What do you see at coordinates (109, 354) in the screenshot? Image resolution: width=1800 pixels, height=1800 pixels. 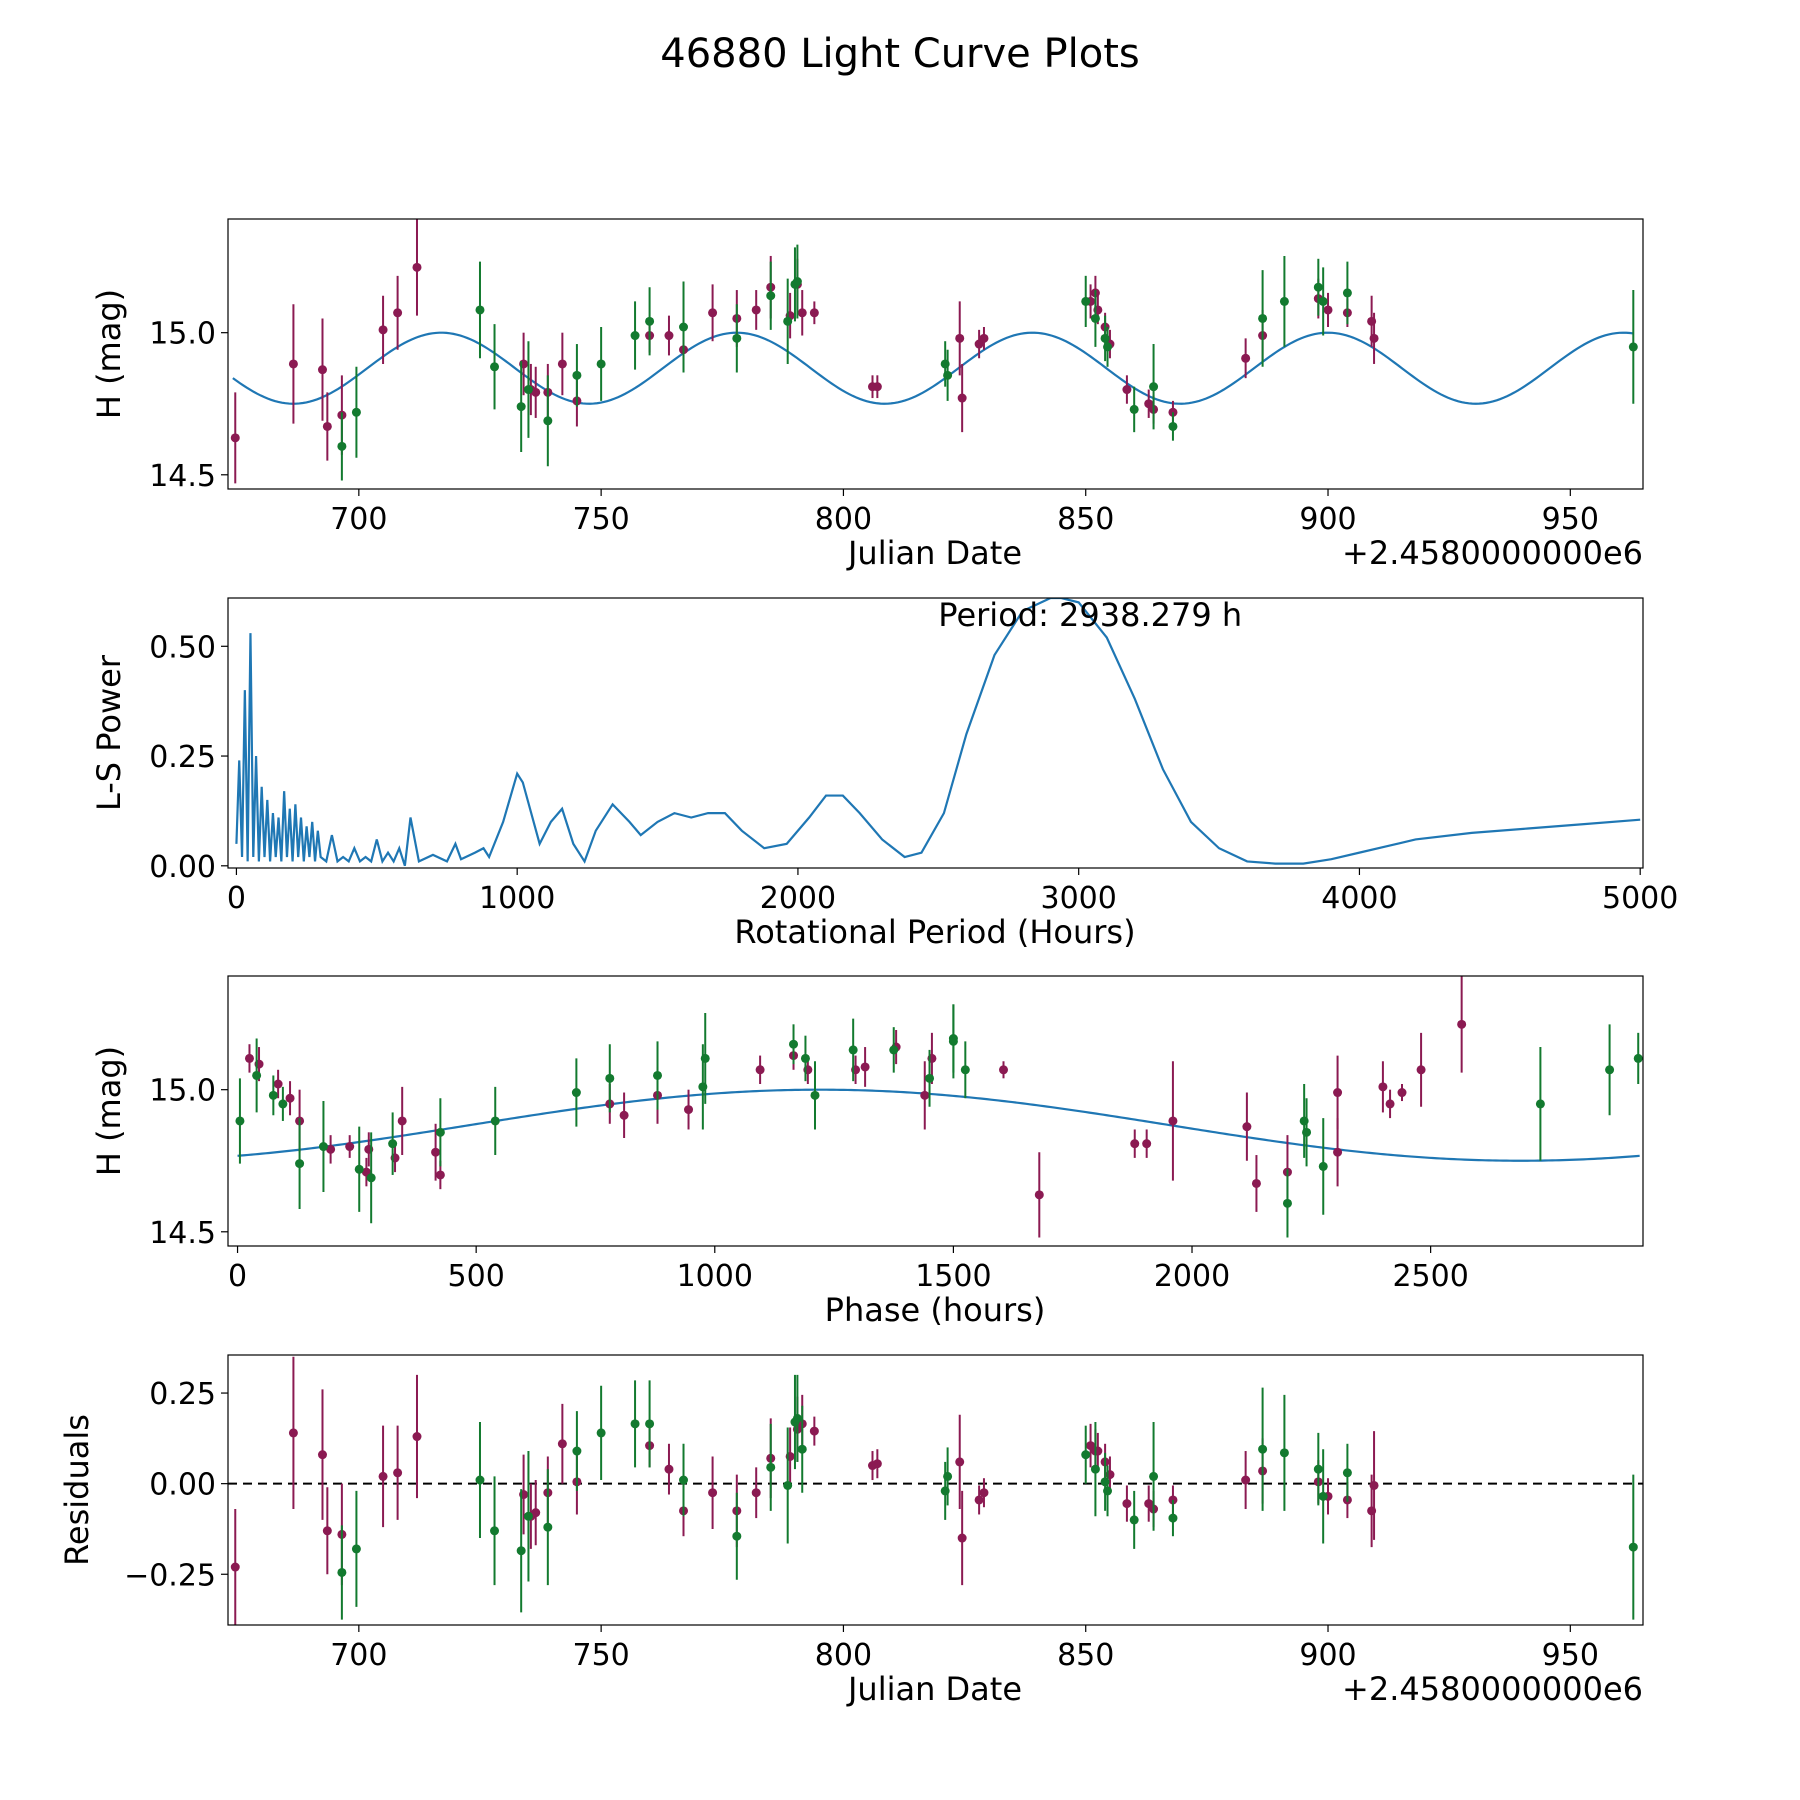 I see `y-axis-label: H (mag)` at bounding box center [109, 354].